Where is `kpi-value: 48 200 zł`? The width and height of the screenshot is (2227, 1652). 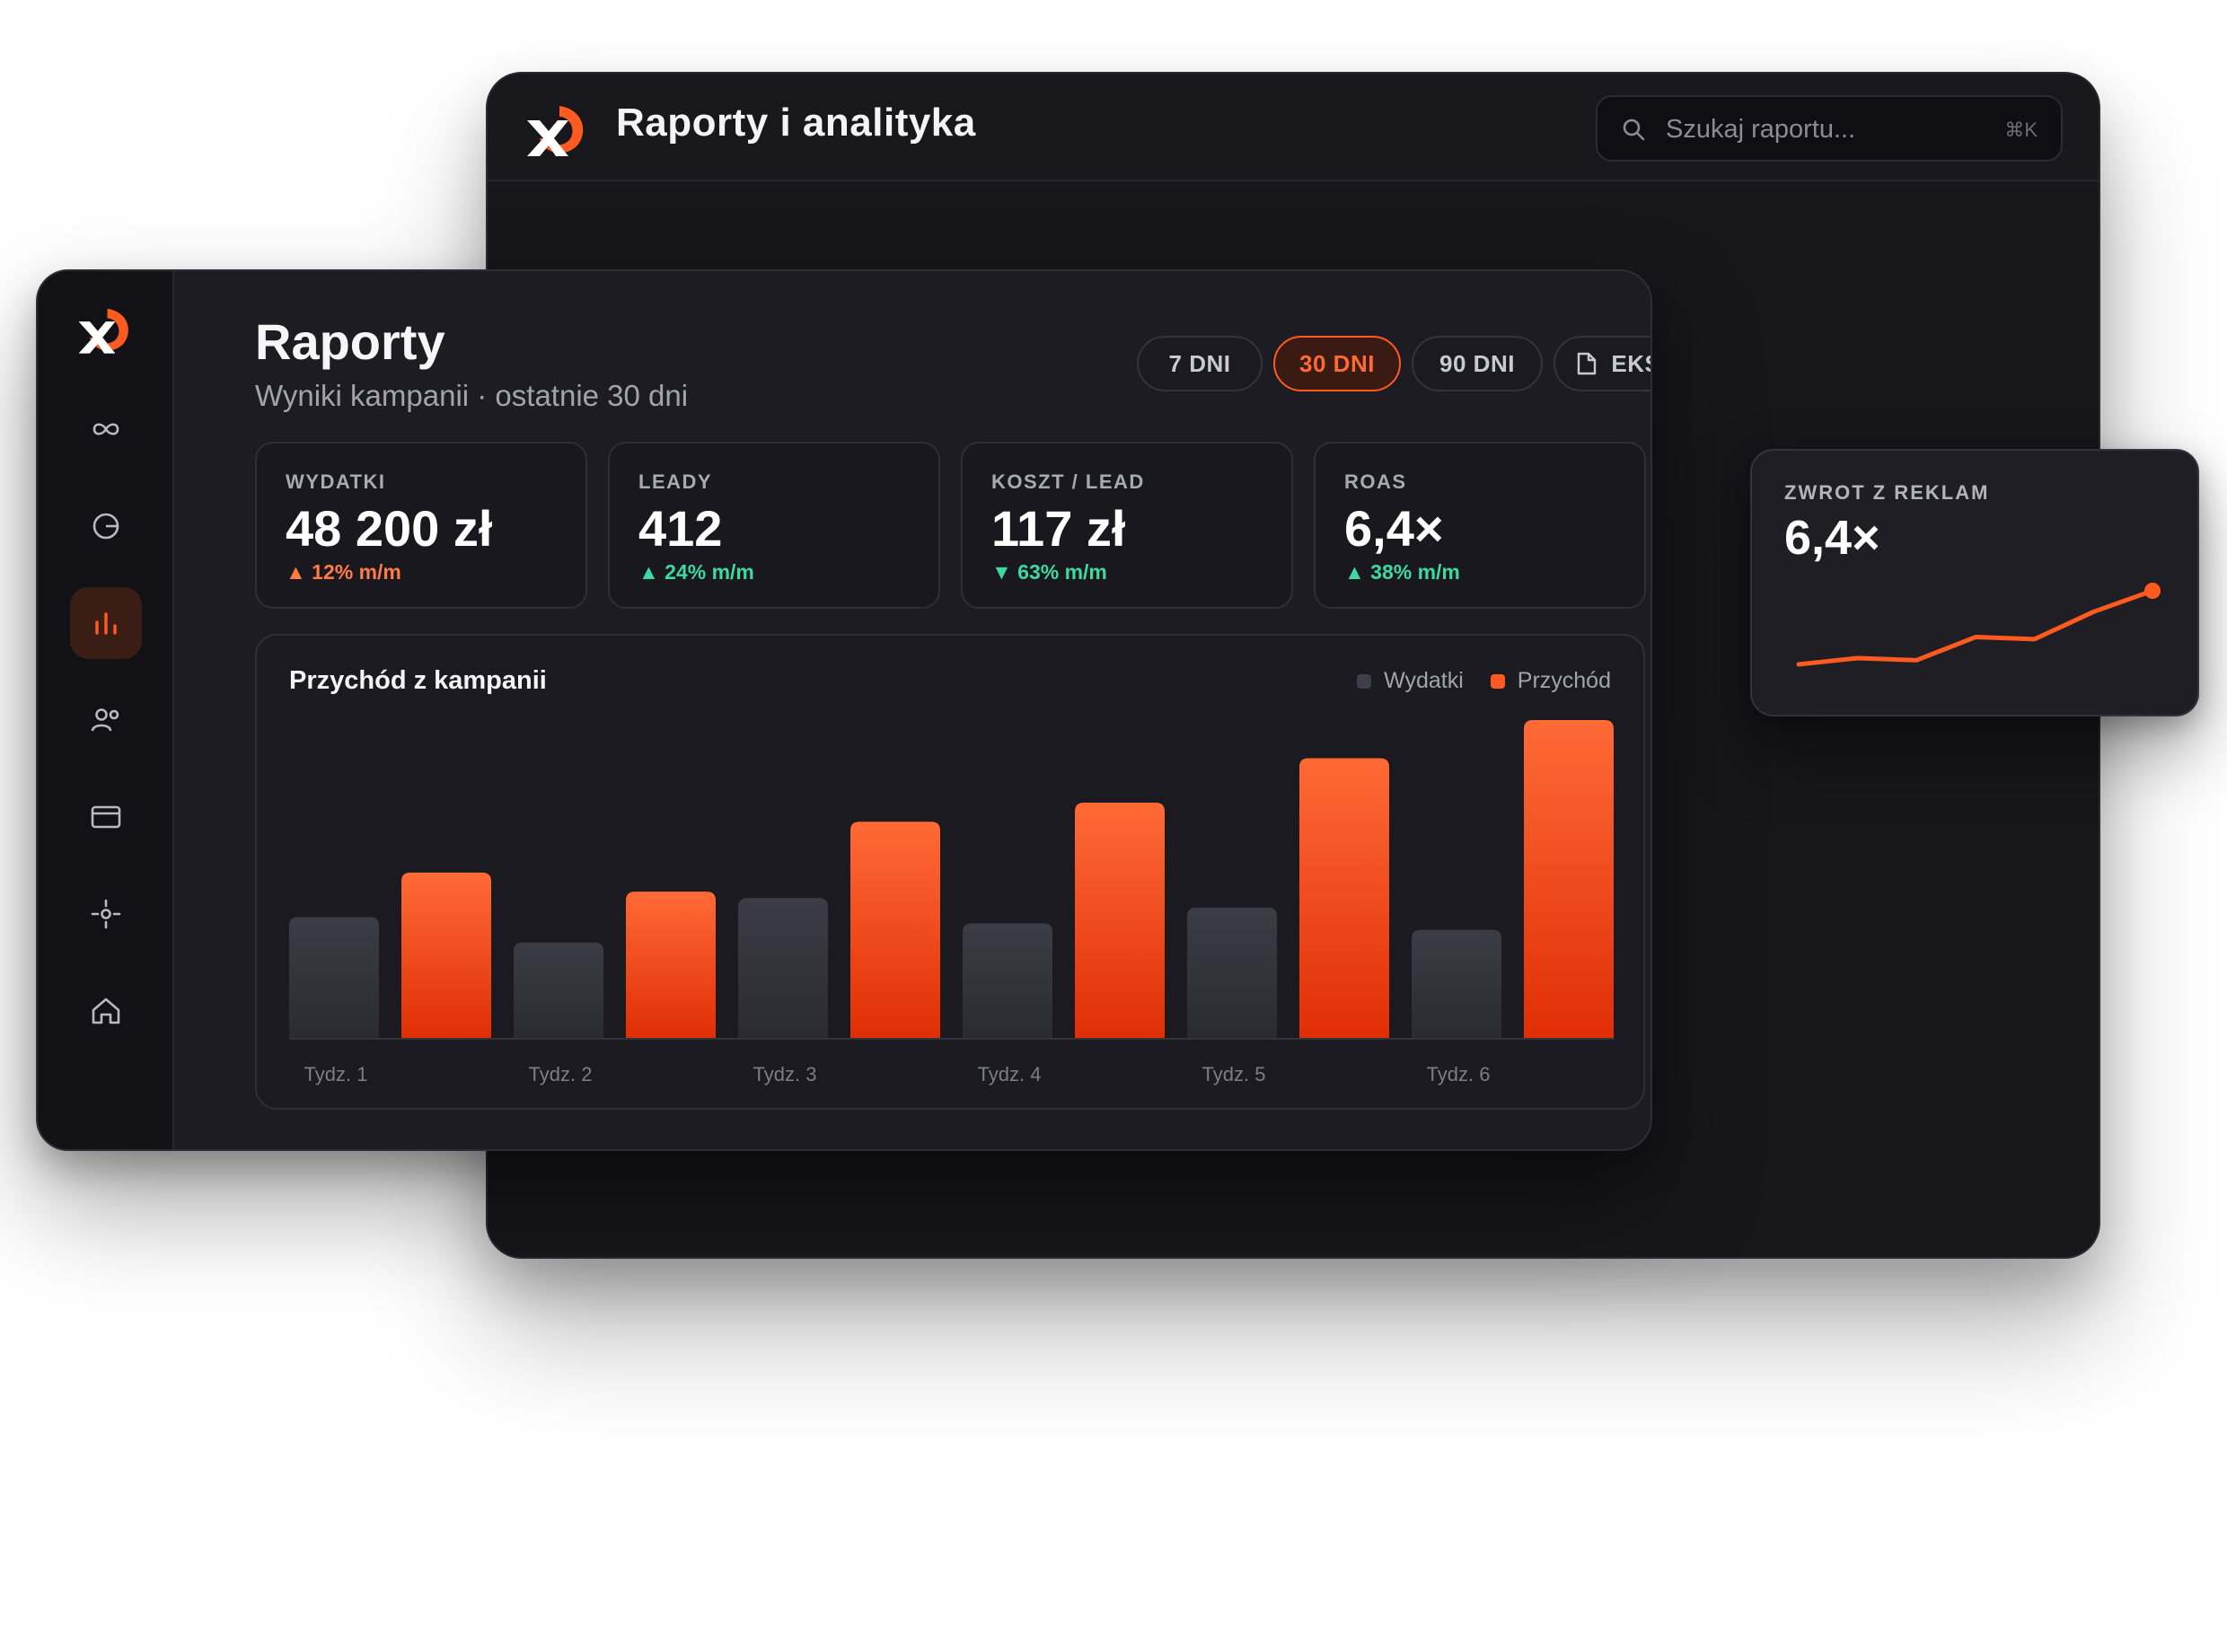 kpi-value: 48 200 zł is located at coordinates (389, 529).